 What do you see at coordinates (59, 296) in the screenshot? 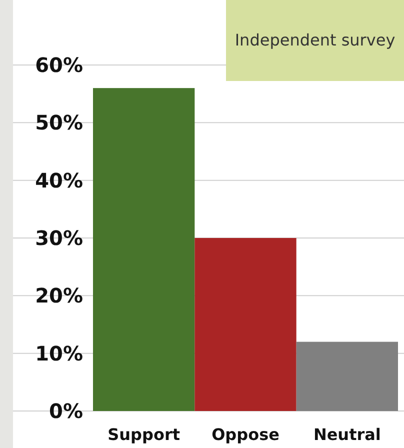
I see `y-tick-label: 20%` at bounding box center [59, 296].